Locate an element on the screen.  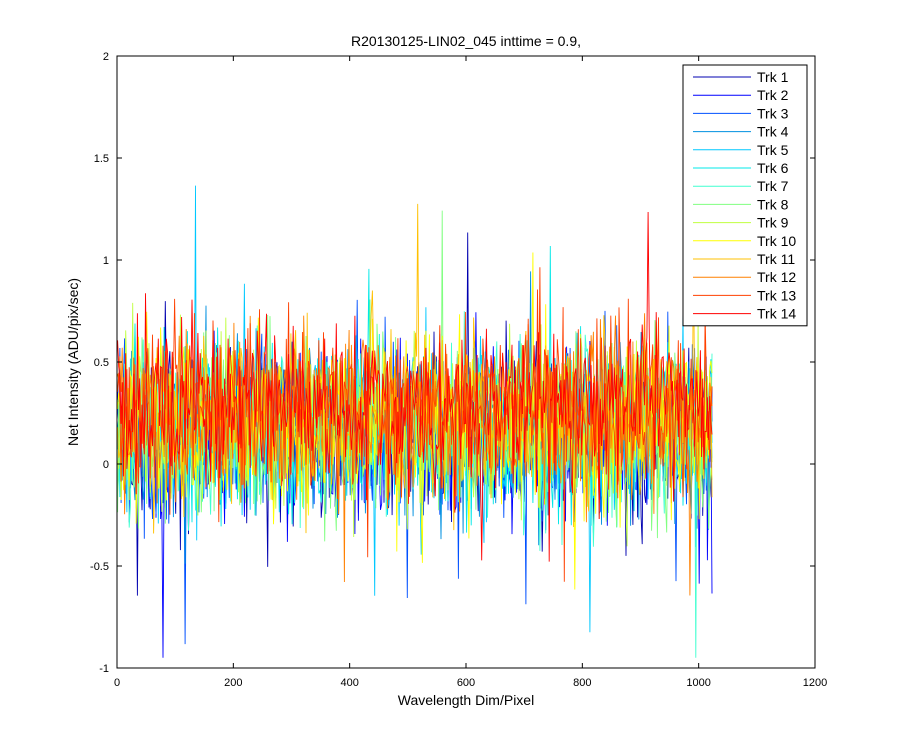
legend-label-6: Trk 6 is located at coordinates (773, 168).